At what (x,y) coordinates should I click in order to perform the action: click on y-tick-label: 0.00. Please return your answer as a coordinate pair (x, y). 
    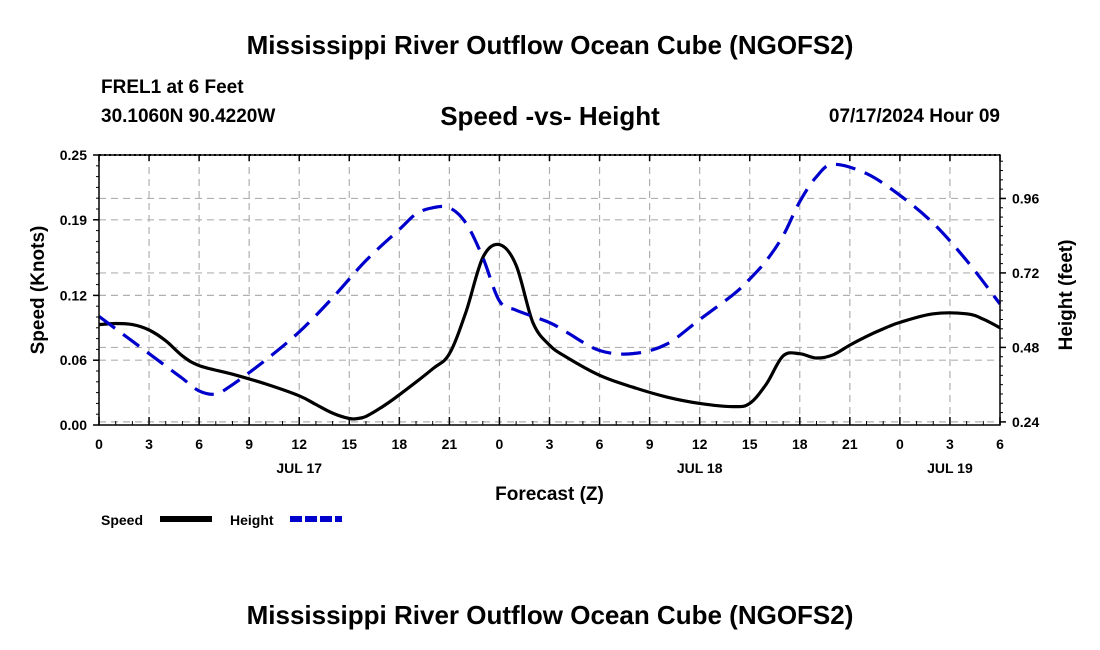
    Looking at the image, I should click on (73, 425).